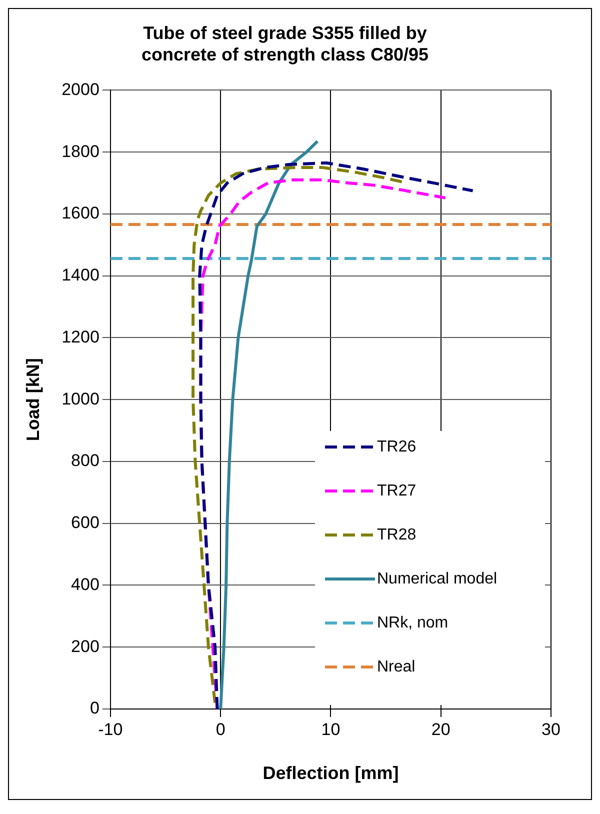  I want to click on y-tick-label: 200, so click(85, 646).